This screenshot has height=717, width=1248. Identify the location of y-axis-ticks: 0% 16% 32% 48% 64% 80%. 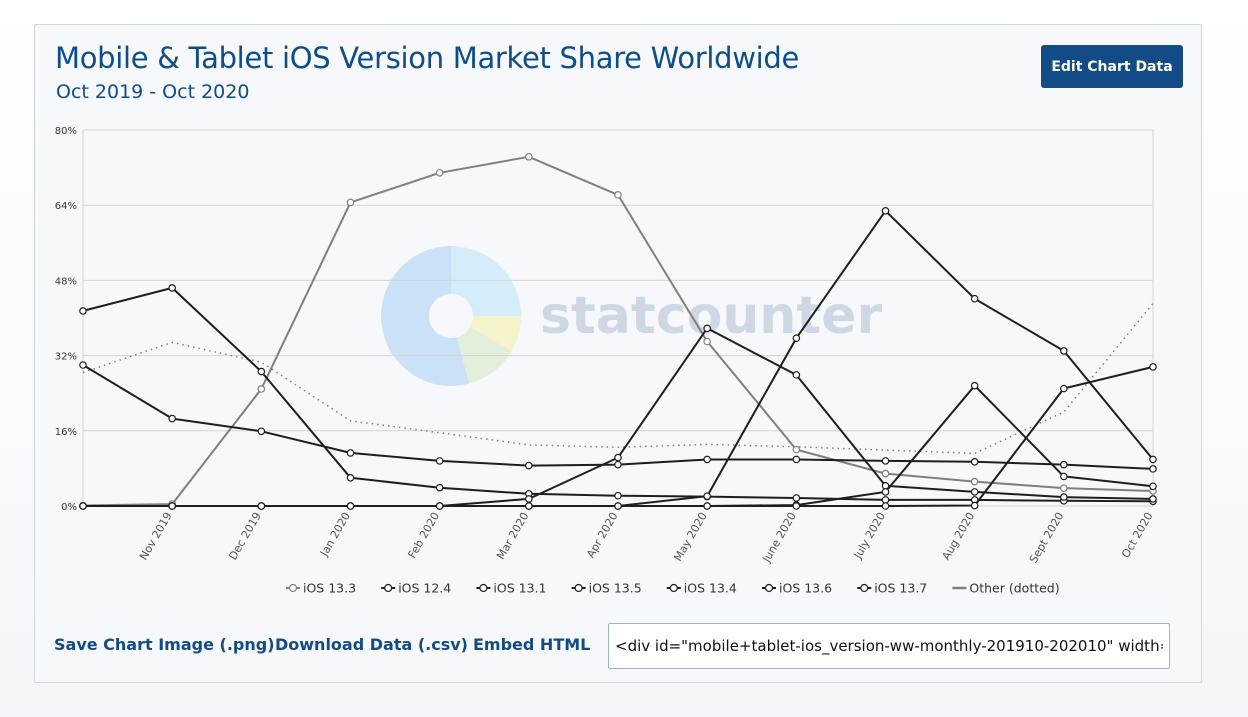
(66, 319).